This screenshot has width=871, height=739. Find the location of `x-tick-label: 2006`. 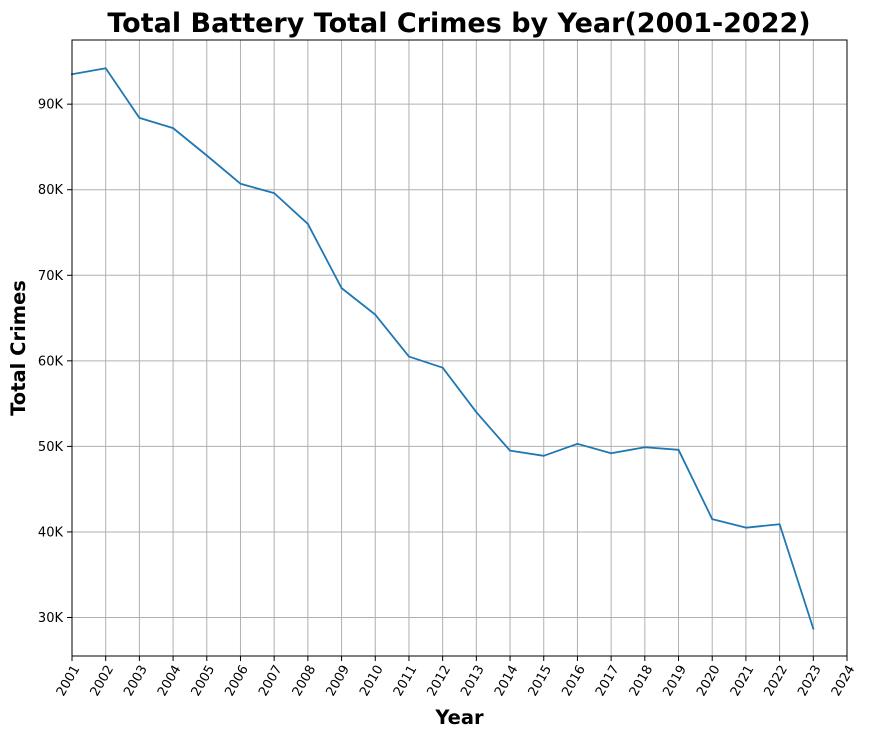

x-tick-label: 2006 is located at coordinates (237, 681).